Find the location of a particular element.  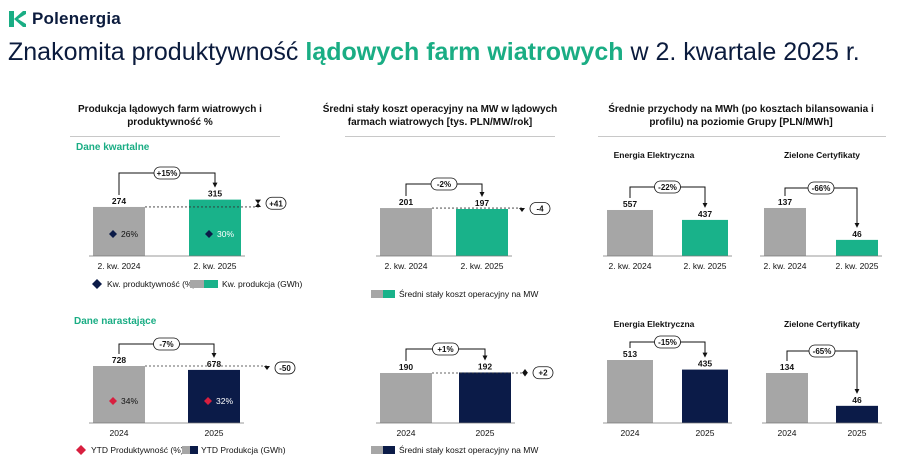

legend-label: Kw. produktywność (%) is located at coordinates (151, 284).